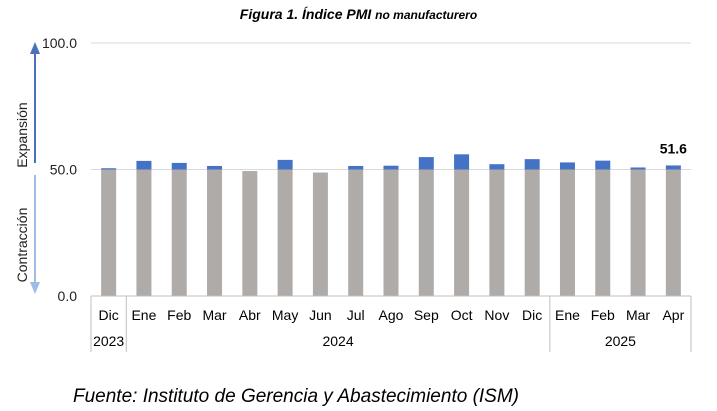 This screenshot has height=411, width=717. I want to click on data-label: 51.6, so click(673, 148).